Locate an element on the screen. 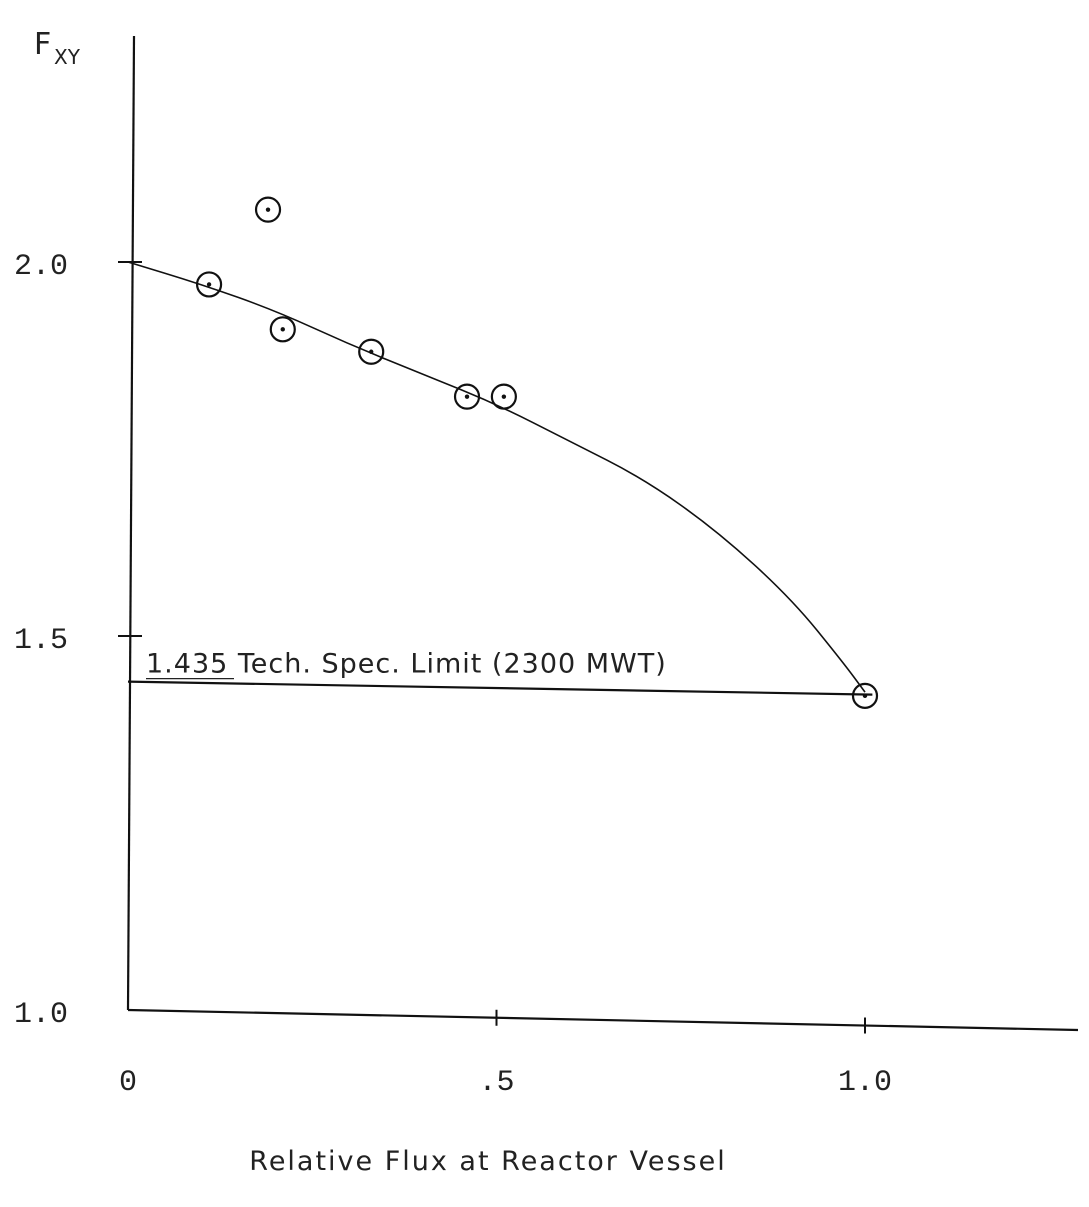 This screenshot has width=1089, height=1207. limit-label: 1.435 Tech. Spec. Limit (2300 MWT) is located at coordinates (406, 664).